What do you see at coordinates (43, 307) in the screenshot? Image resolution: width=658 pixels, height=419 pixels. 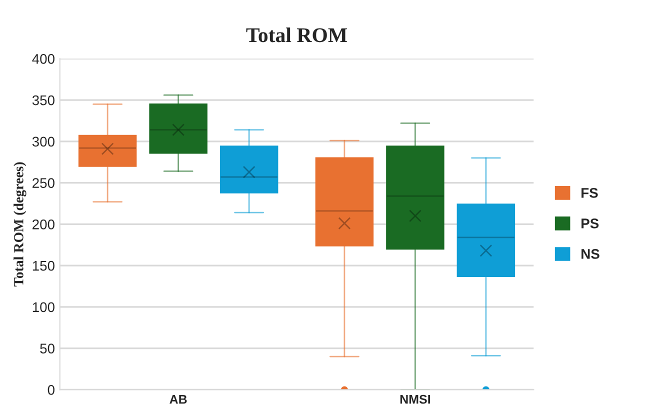 I see `y-tick-label: 100` at bounding box center [43, 307].